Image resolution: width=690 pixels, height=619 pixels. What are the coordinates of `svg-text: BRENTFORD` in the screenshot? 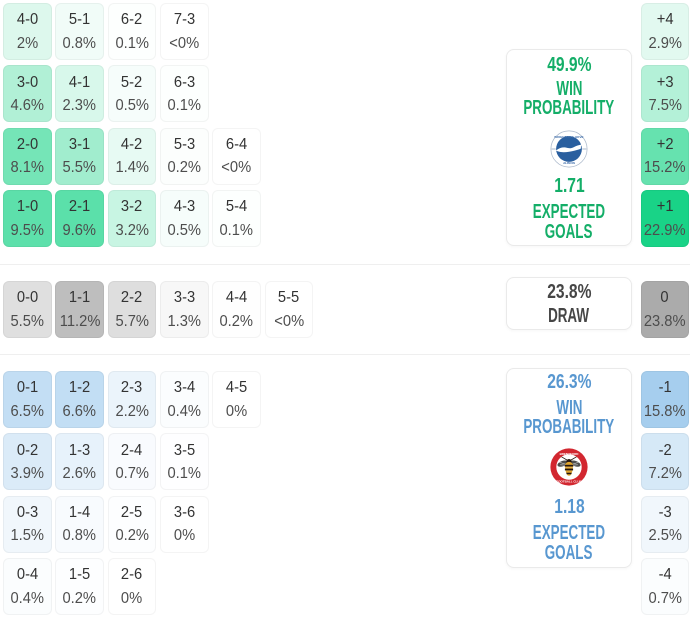 It's located at (570, 455).